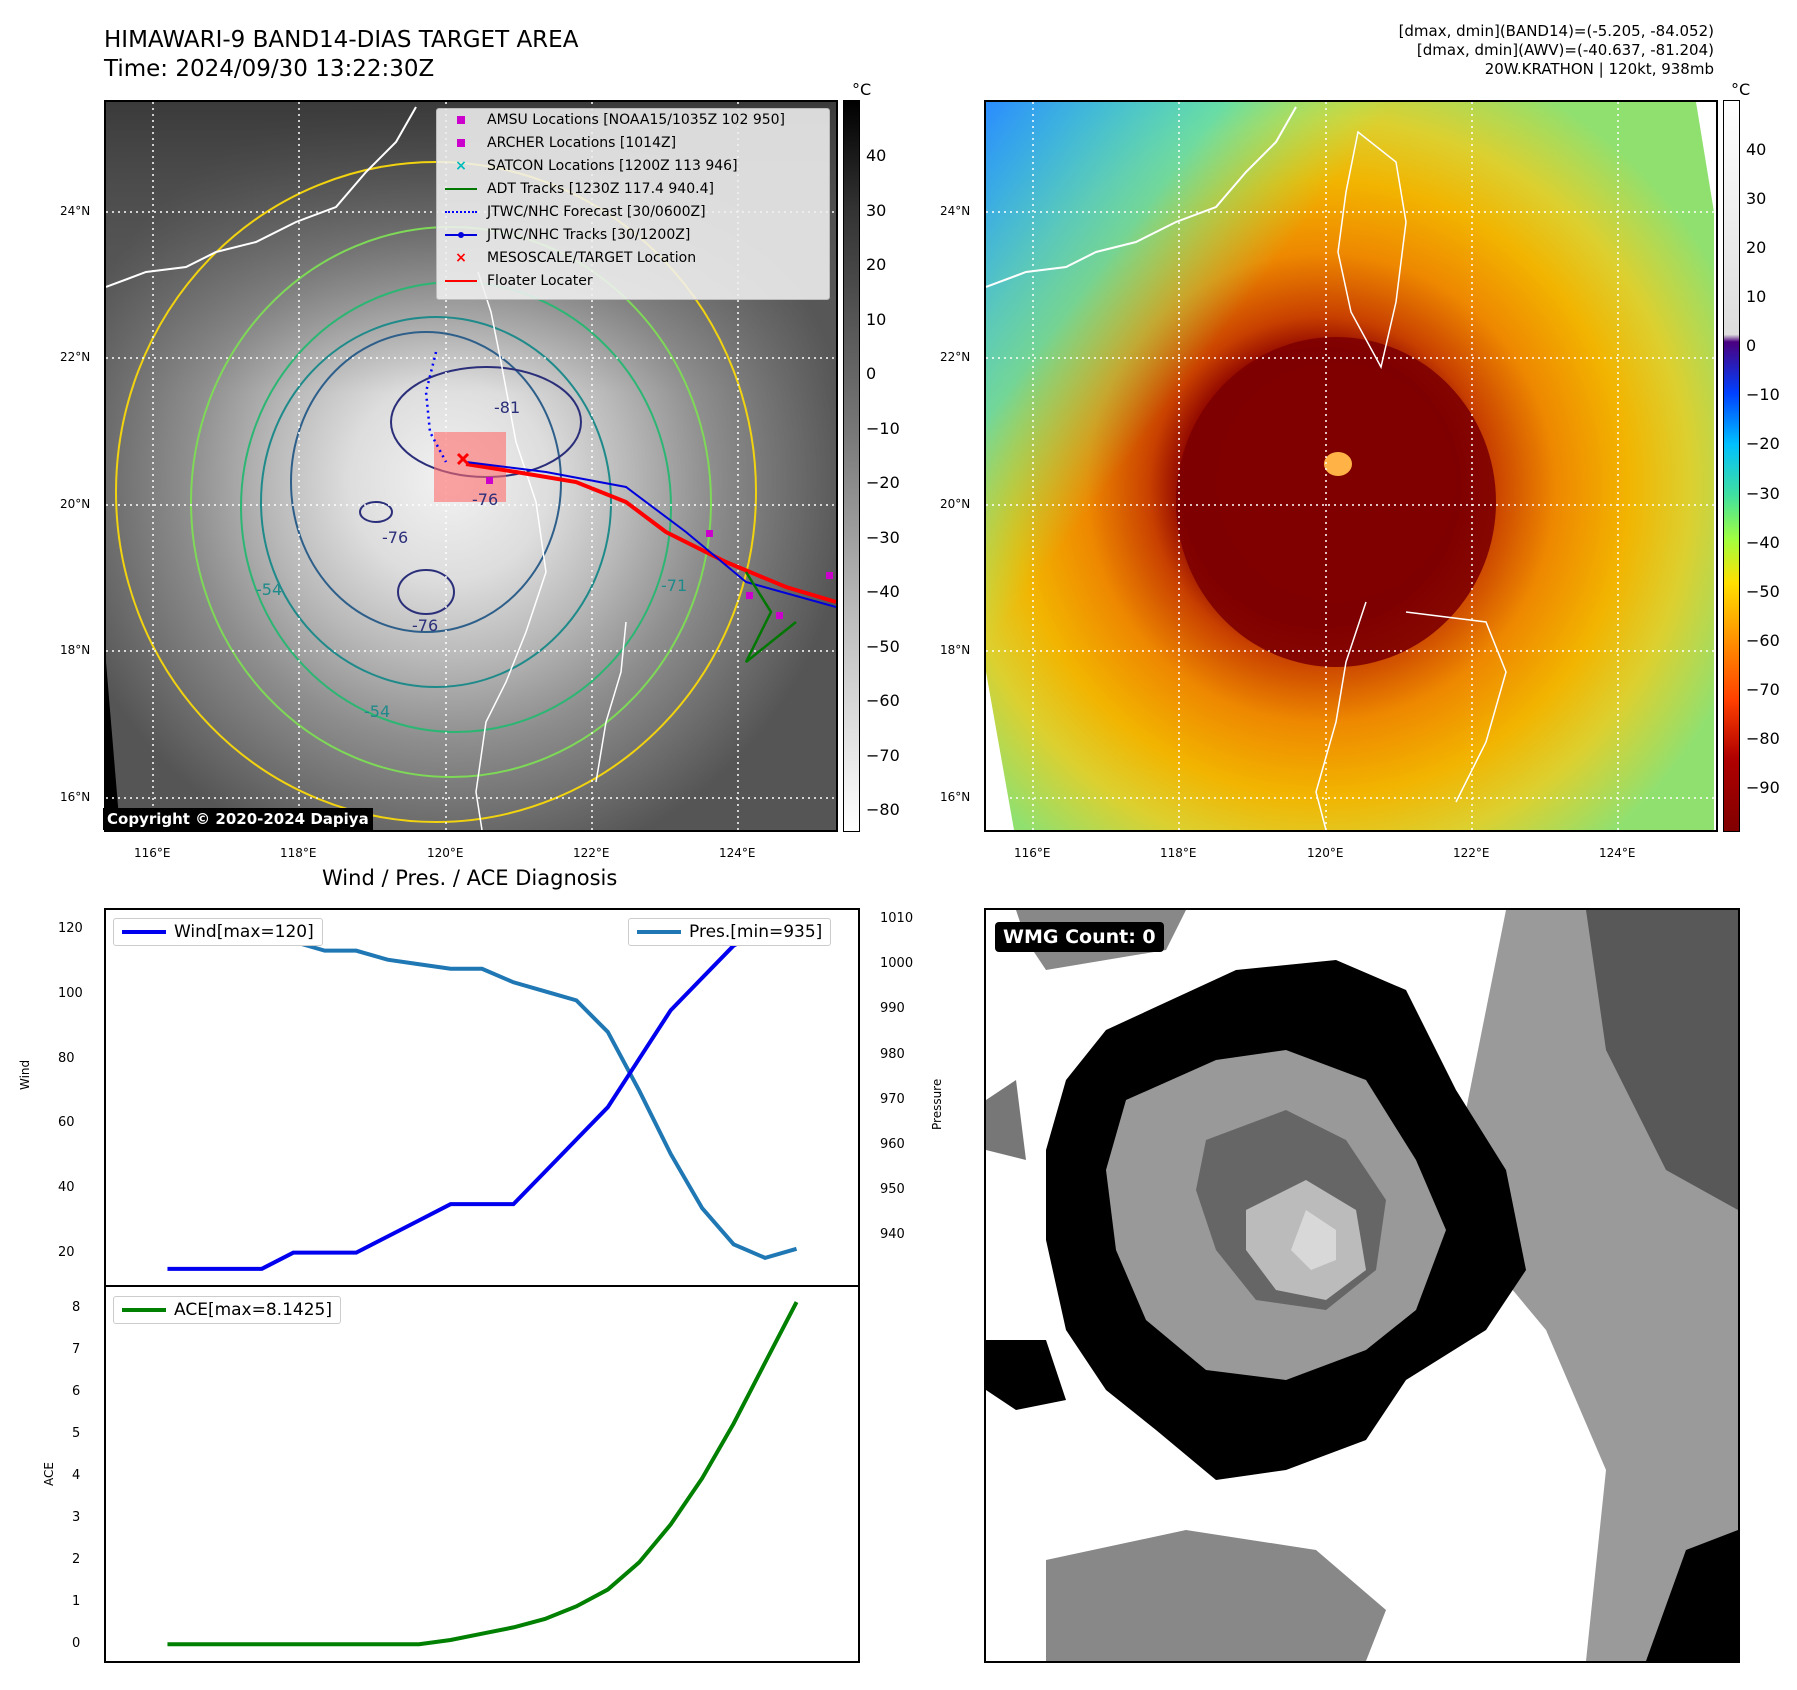 This screenshot has width=1797, height=1690. I want to click on ace-series-line, so click(483, 1474).